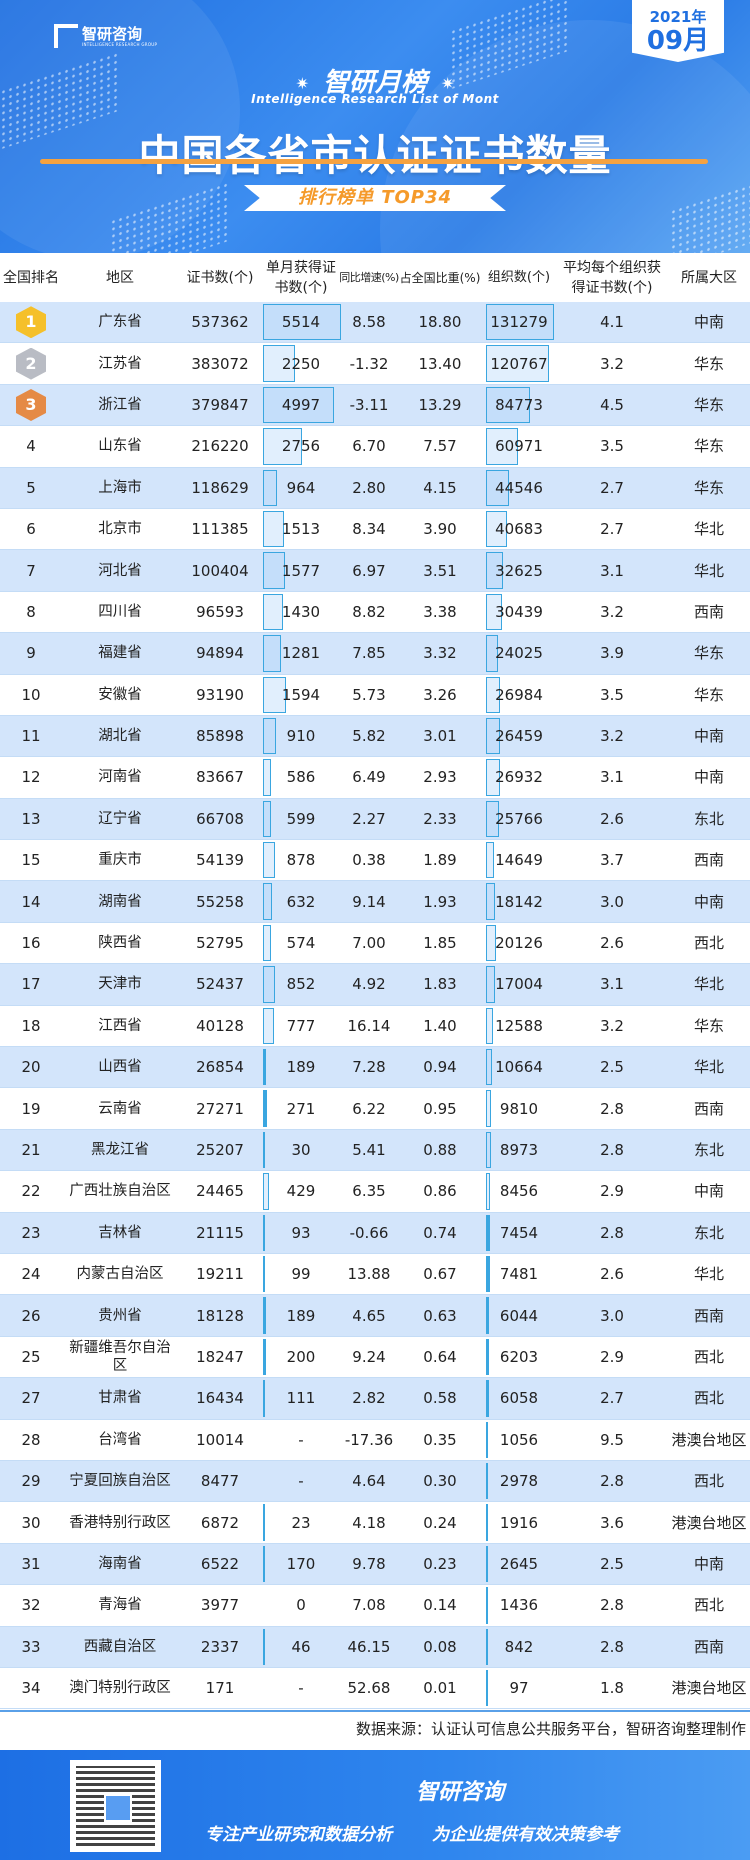 This screenshot has height=1860, width=750. What do you see at coordinates (31, 1398) in the screenshot?
I see `rank-value: 27` at bounding box center [31, 1398].